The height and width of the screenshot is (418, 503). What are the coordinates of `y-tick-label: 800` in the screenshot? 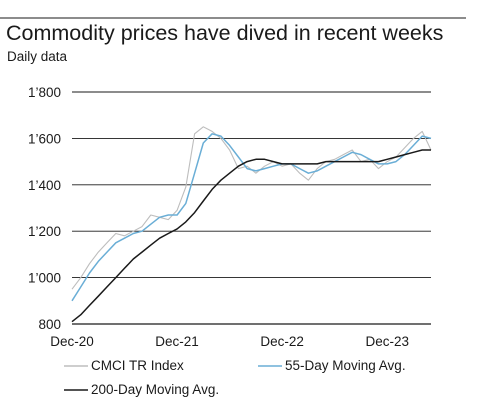 It's located at (49, 324).